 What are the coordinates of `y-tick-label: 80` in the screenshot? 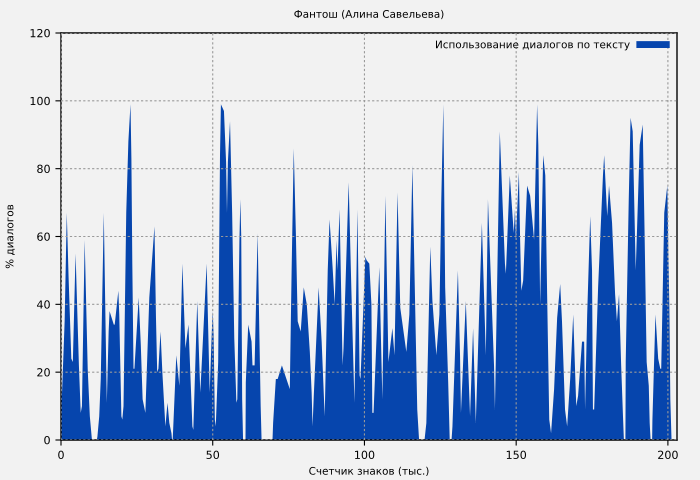 It's located at (43, 169).